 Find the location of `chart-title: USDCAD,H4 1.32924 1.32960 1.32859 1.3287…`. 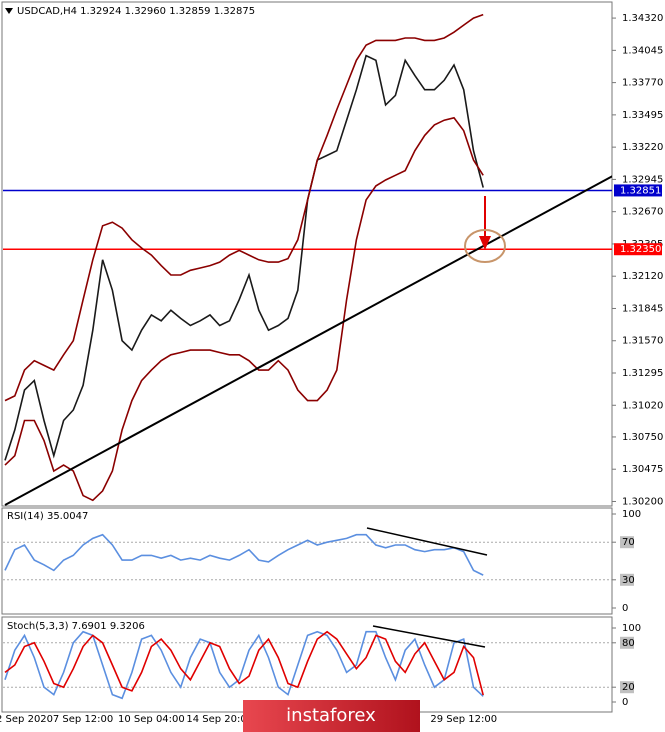

chart-title: USDCAD,H4 1.32924 1.32960 1.32859 1.3287… is located at coordinates (136, 11).